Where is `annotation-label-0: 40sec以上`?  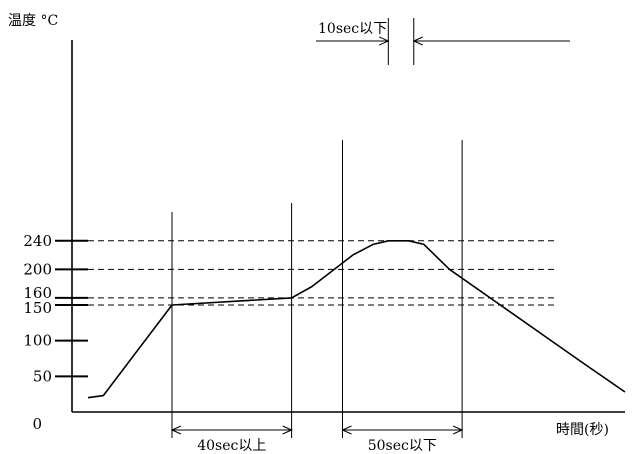 annotation-label-0: 40sec以上 is located at coordinates (231, 446).